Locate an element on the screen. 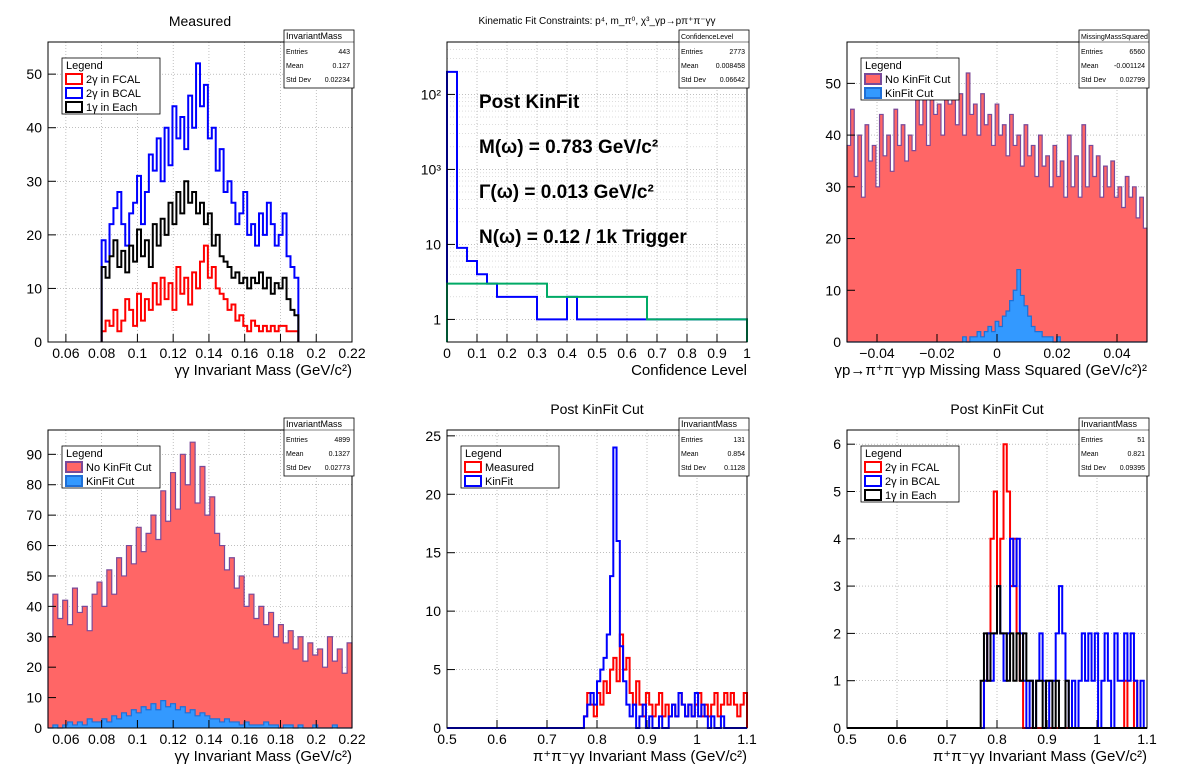 The image size is (1196, 772). y-tick-label: 2 is located at coordinates (837, 633).